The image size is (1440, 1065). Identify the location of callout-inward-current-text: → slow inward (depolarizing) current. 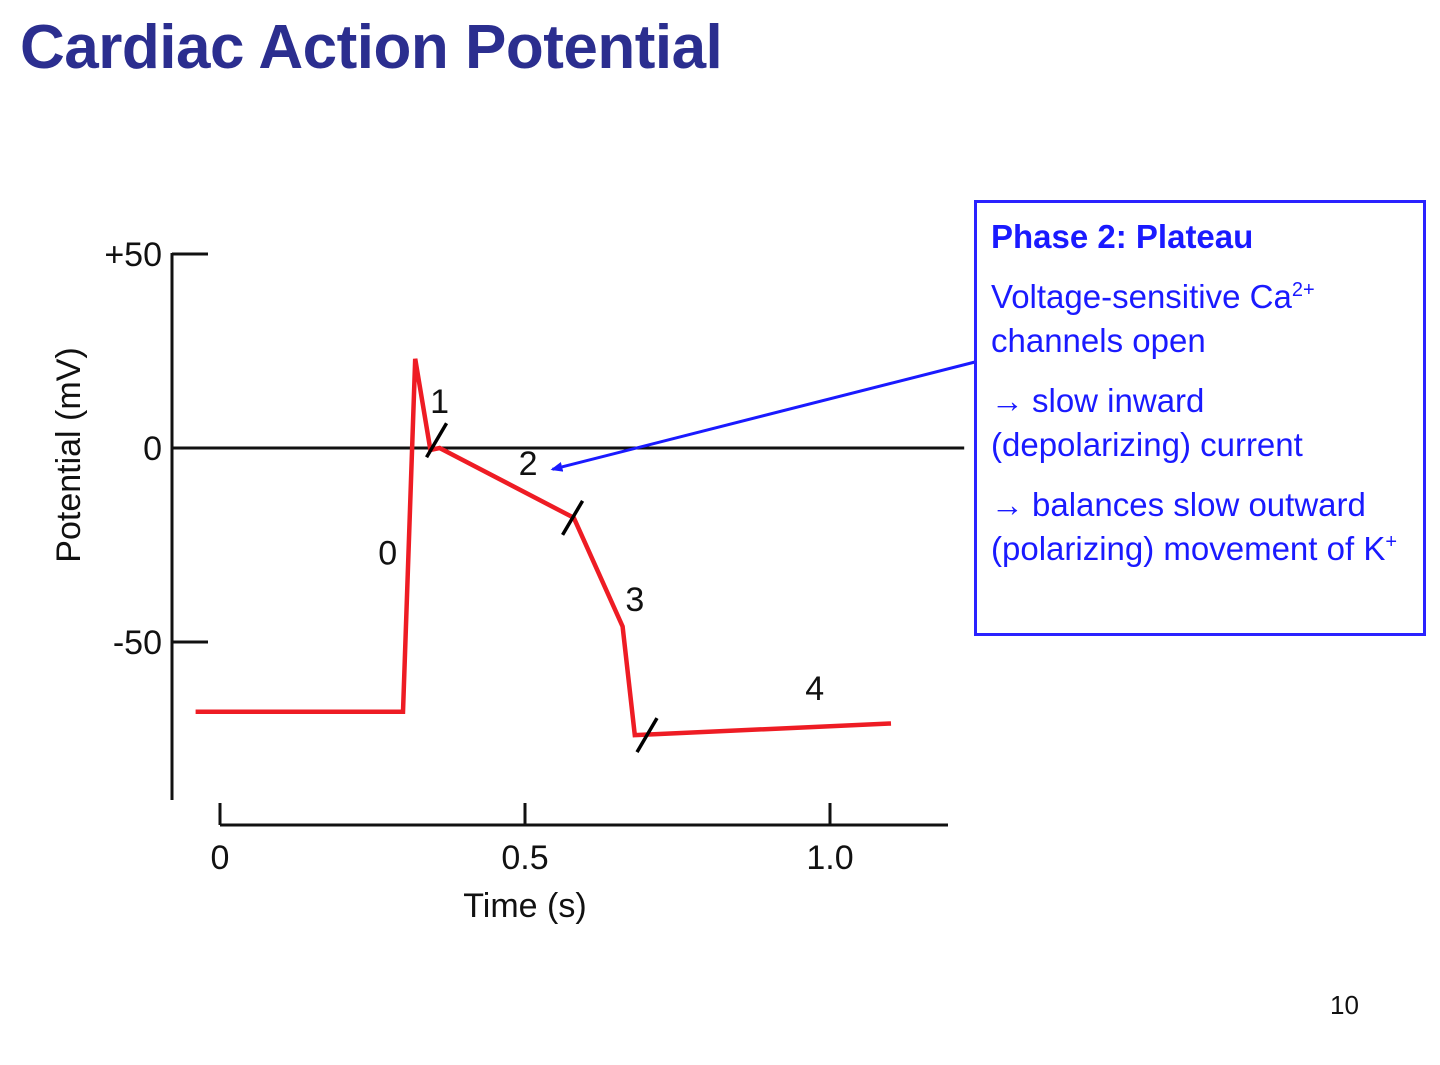
(1200, 423).